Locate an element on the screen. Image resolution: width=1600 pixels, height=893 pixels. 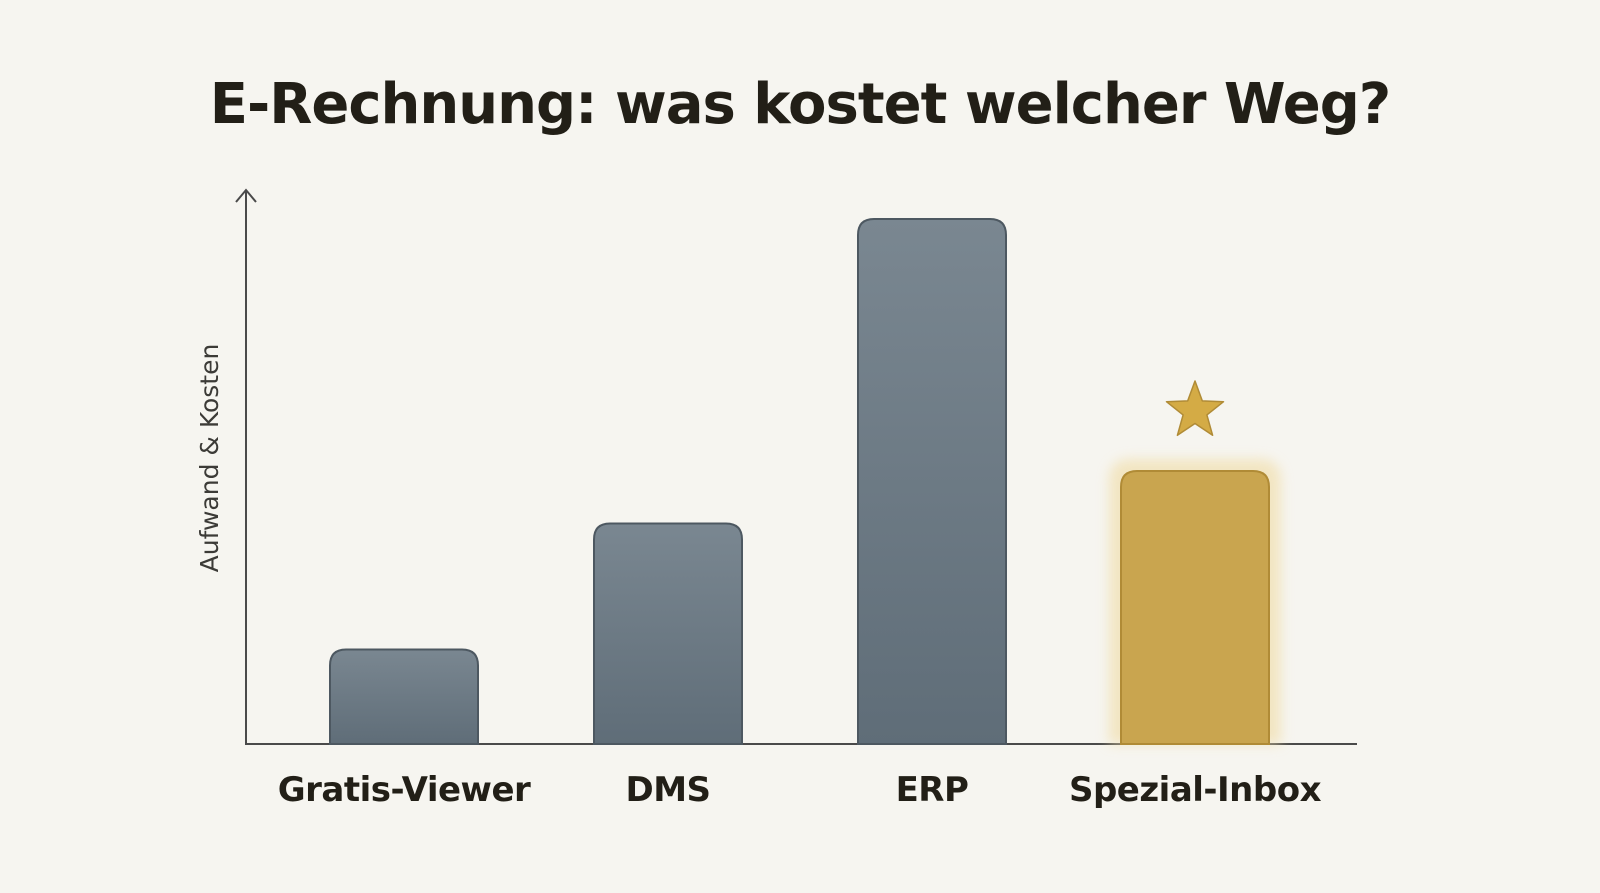
category-labels: Gratis-Viewer DMS ERP Spezial-Inbox is located at coordinates (800, 790).